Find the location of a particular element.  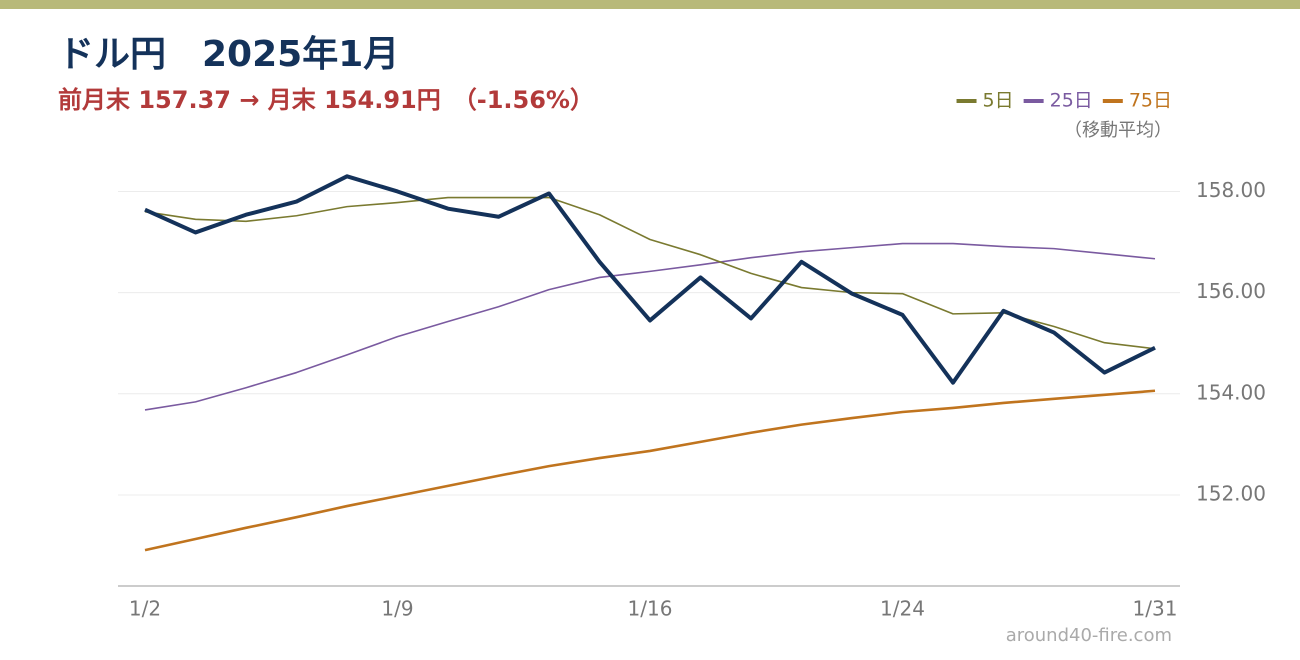

x-tick-label: 1/2 is located at coordinates (145, 609).